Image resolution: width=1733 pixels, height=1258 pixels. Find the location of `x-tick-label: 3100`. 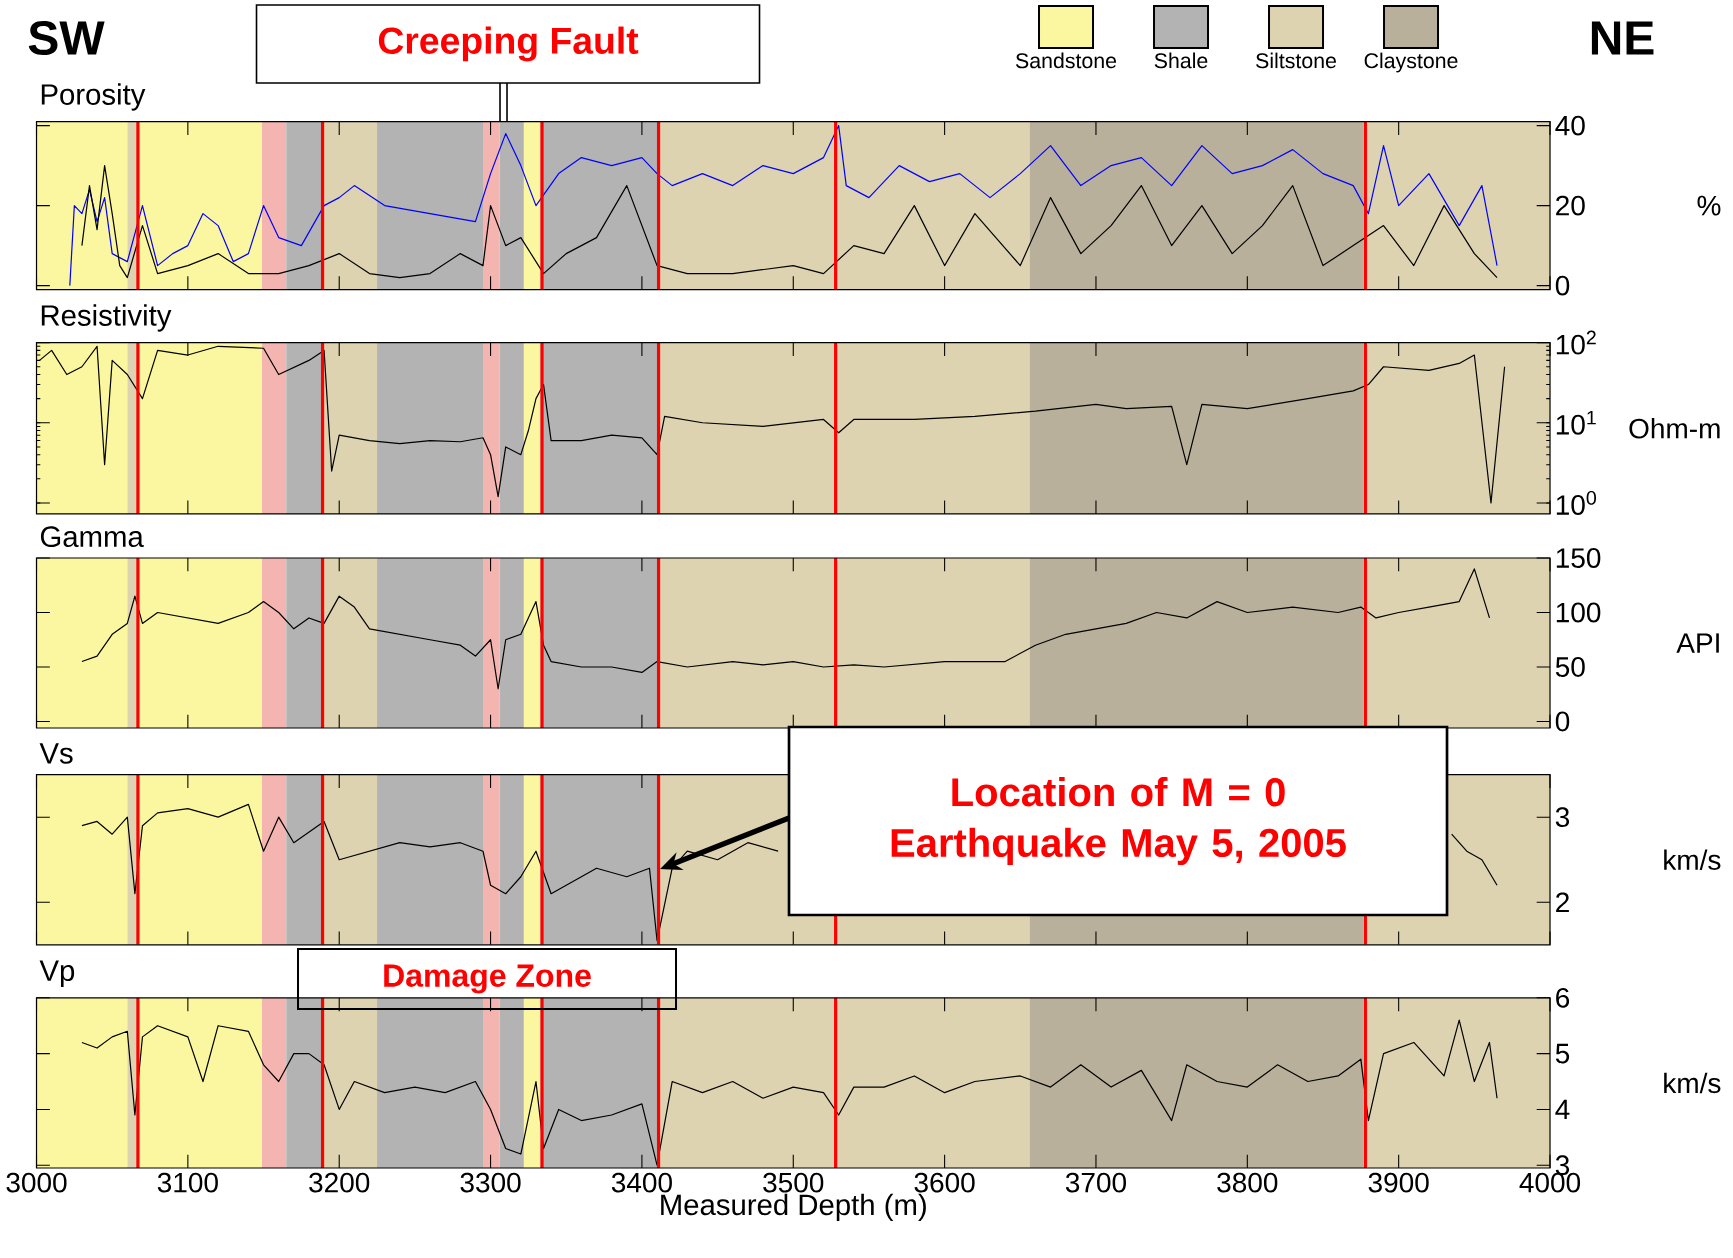

x-tick-label: 3100 is located at coordinates (187, 1182).